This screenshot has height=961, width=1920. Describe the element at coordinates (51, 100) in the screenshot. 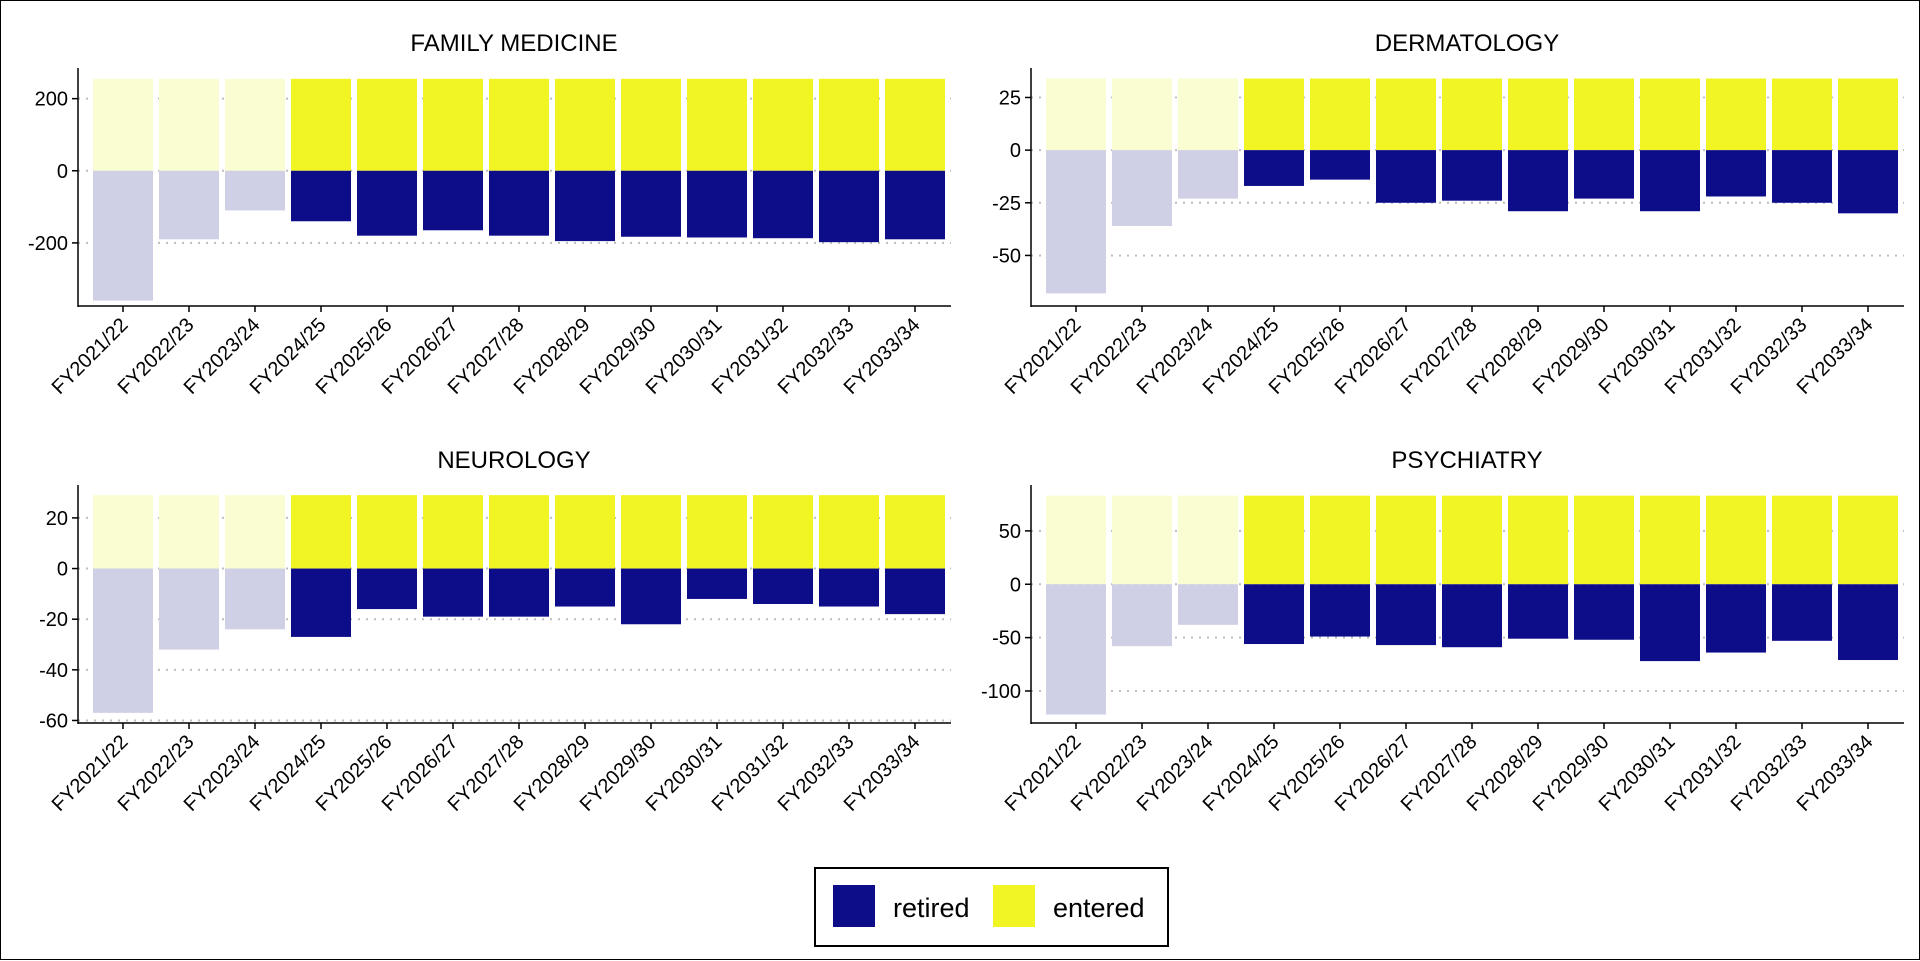

I see `y-tick-label: 200` at that location.